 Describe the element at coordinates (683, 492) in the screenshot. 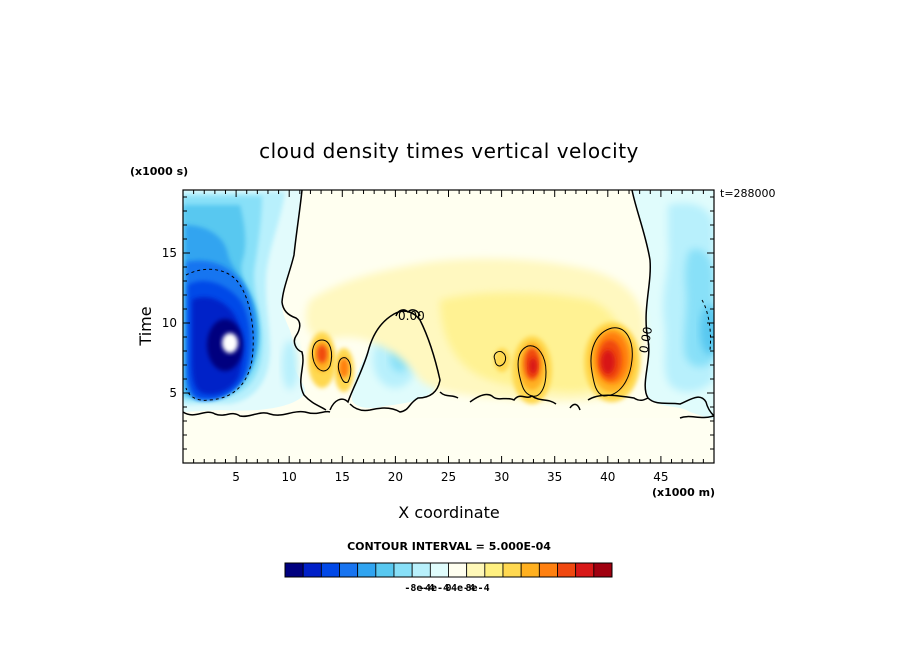

I see `x-units-label: (x1000 m)` at that location.